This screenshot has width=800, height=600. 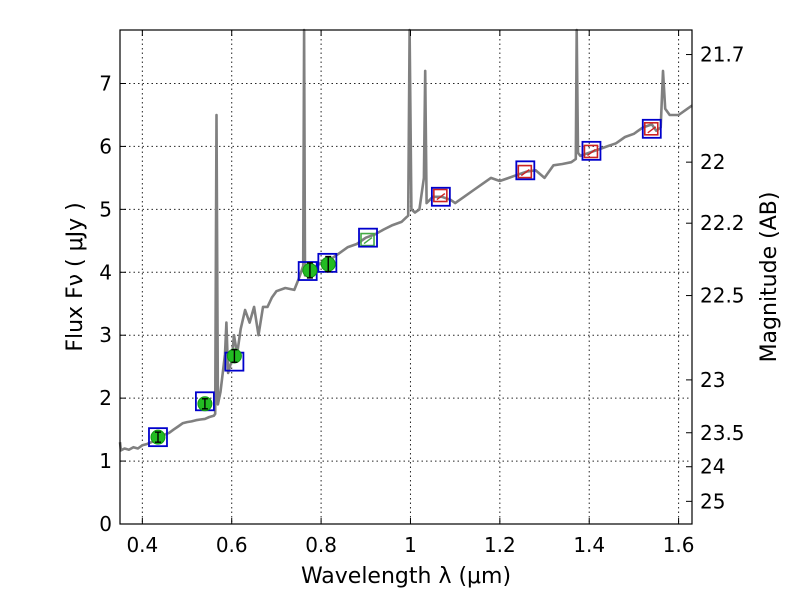 What do you see at coordinates (722, 223) in the screenshot?
I see `mag-tick-label: 22.2` at bounding box center [722, 223].